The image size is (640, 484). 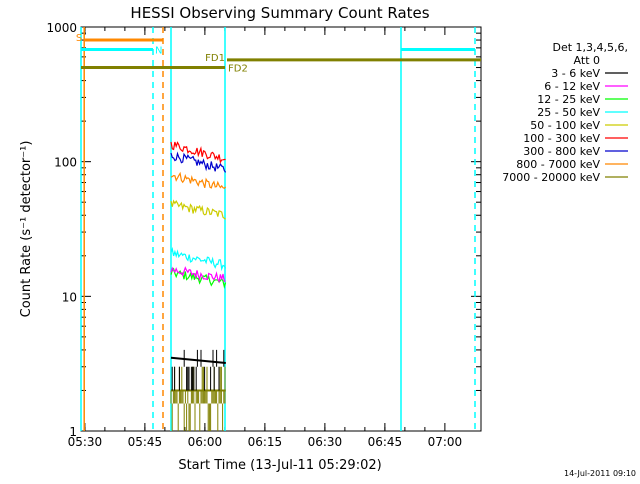 I want to click on legend-label: 300 - 800 keV, so click(x=561, y=151).